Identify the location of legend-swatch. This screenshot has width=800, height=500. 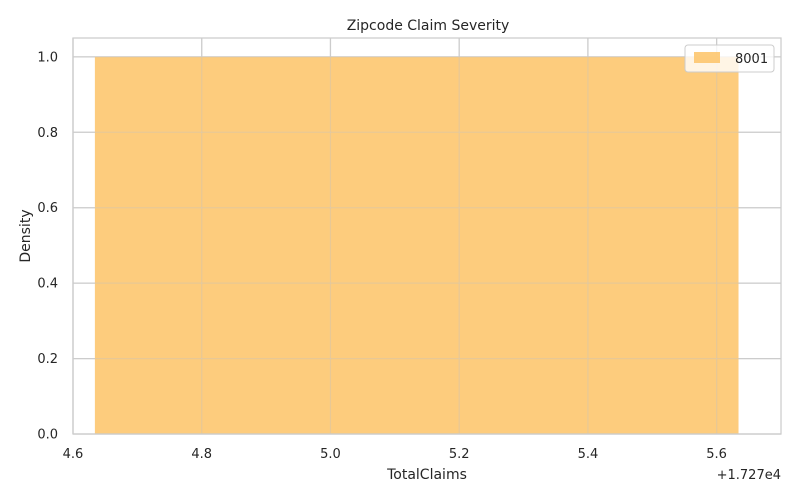
(707, 57).